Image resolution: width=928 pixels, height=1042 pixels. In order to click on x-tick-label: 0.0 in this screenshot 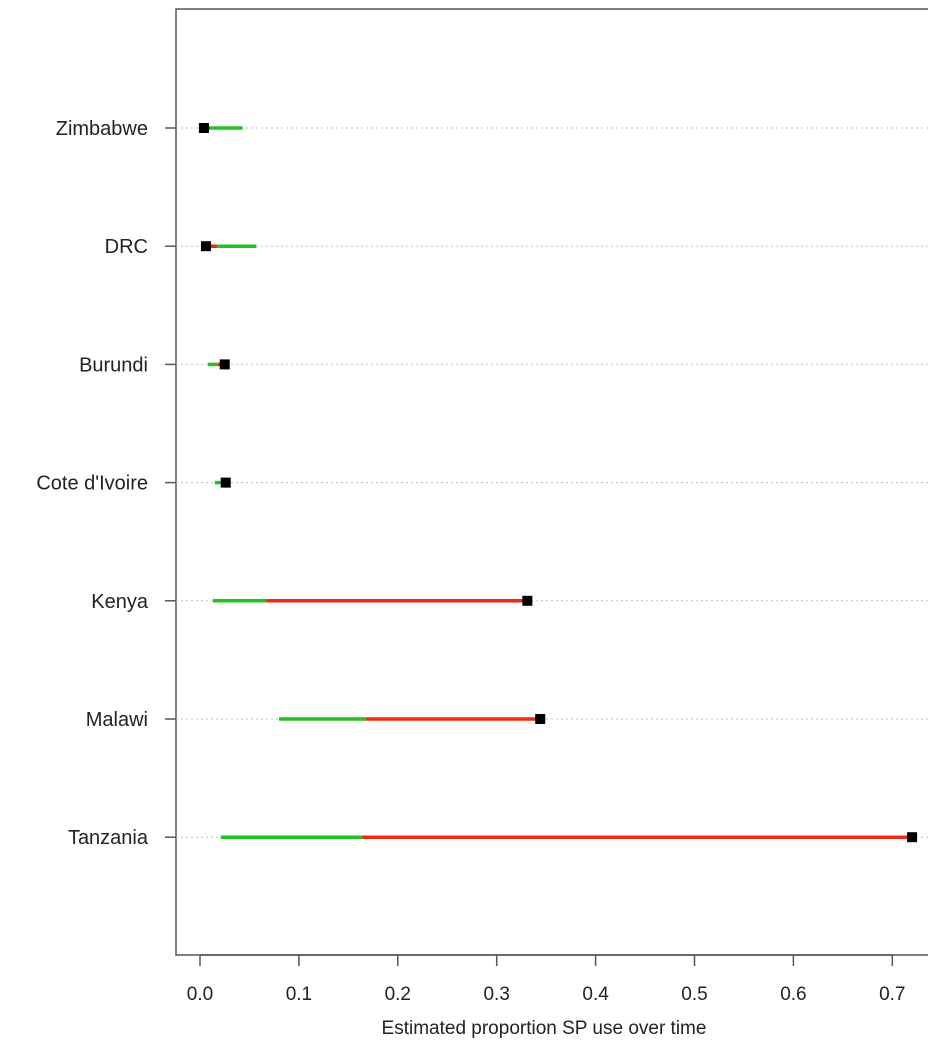, I will do `click(200, 994)`.